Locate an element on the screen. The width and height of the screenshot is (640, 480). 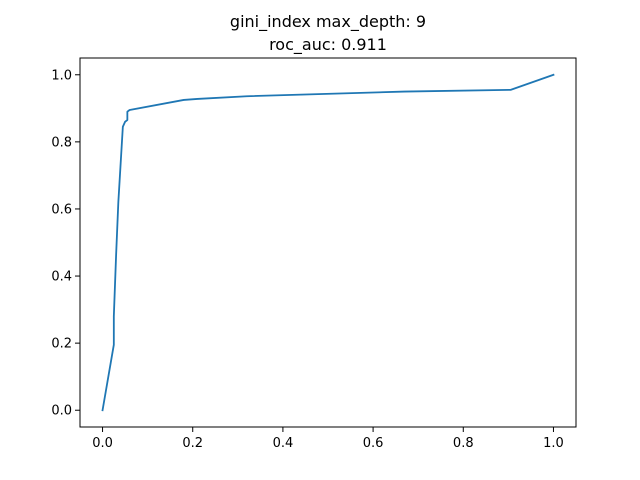
y-tick-label: 0.8 is located at coordinates (61, 142).